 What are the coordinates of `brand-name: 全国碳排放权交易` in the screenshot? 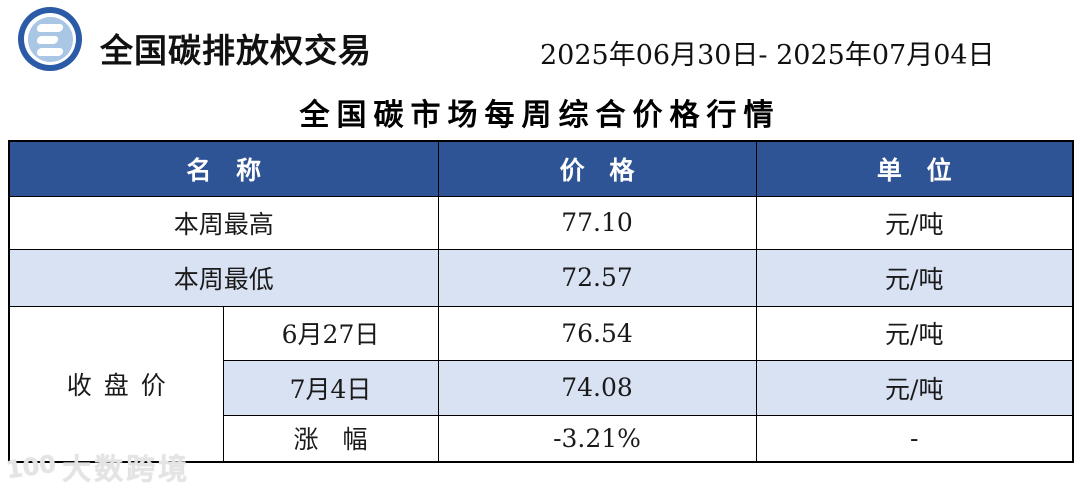 It's located at (236, 50).